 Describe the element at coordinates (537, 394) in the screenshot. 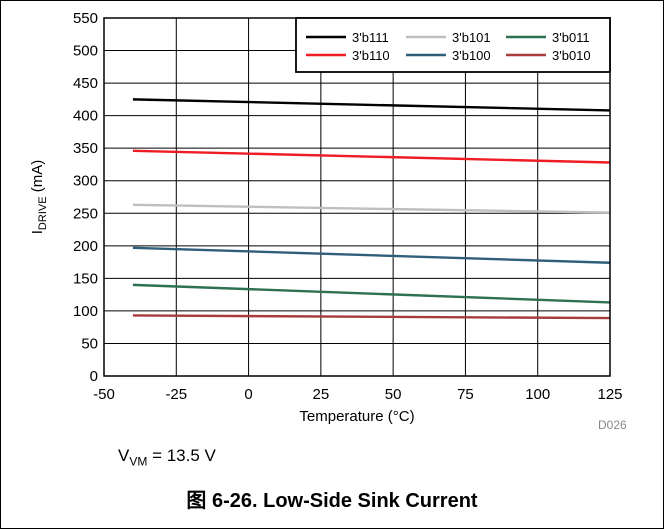

I see `x-tick-label: 100` at that location.